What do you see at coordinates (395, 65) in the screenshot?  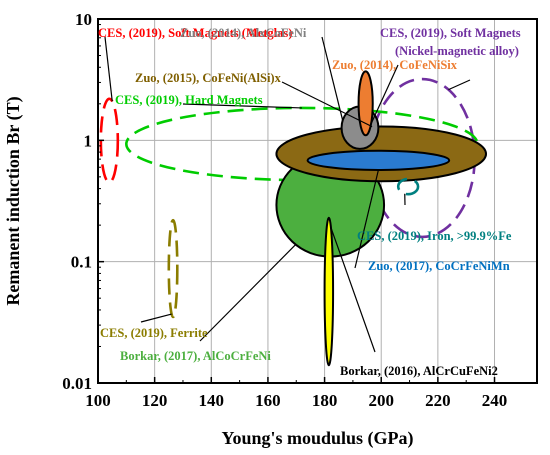 I see `annotation-zuo-2014-cofenisix: Zuo, (2014), CoFeNiSix` at bounding box center [395, 65].